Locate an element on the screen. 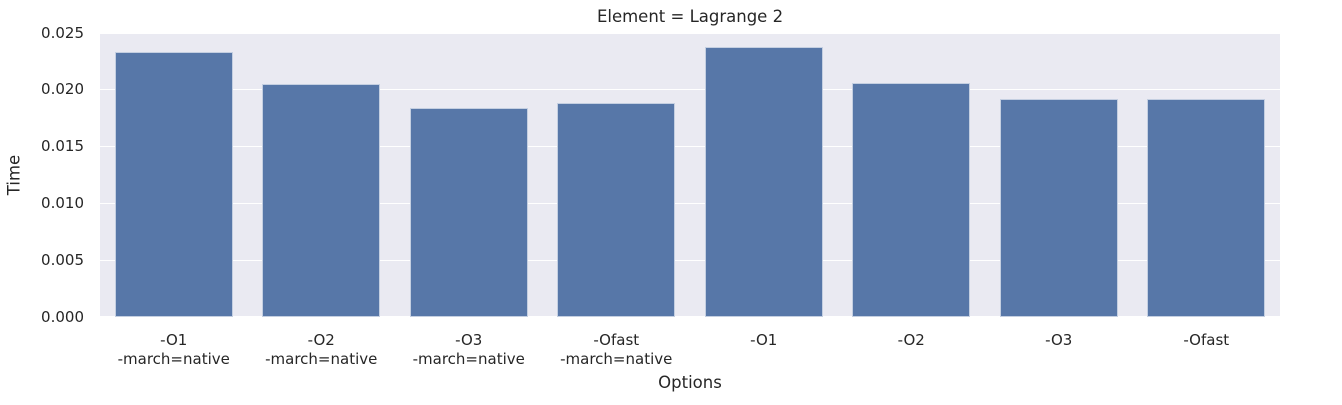 Image resolution: width=1342 pixels, height=405 pixels. y-tick-label: 0.000 is located at coordinates (62, 316).